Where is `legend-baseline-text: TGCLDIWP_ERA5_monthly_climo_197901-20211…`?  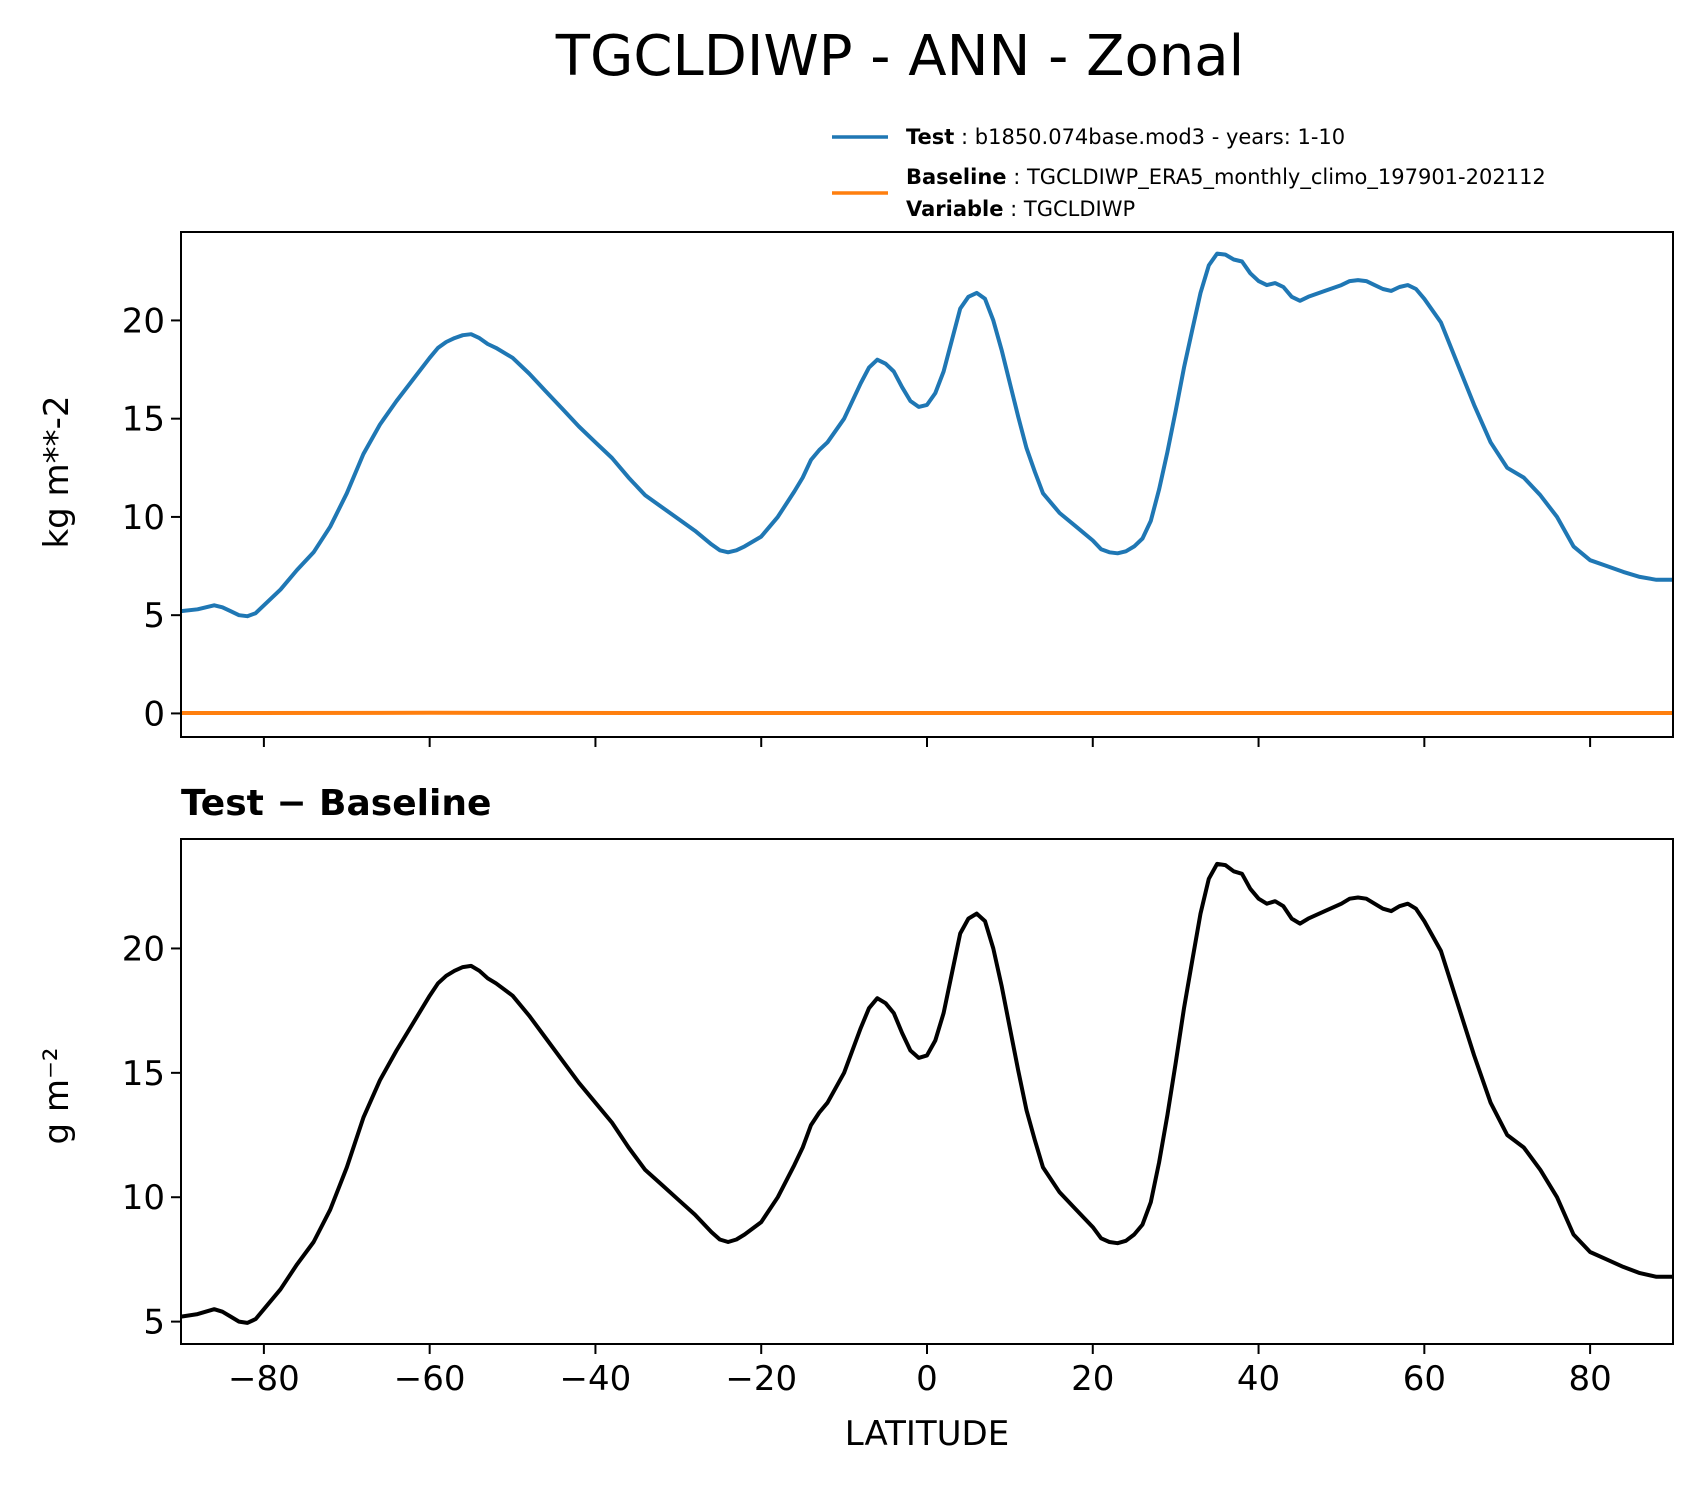
legend-baseline-text: TGCLDIWP_ERA5_monthly_climo_197901-20211… is located at coordinates (1286, 177).